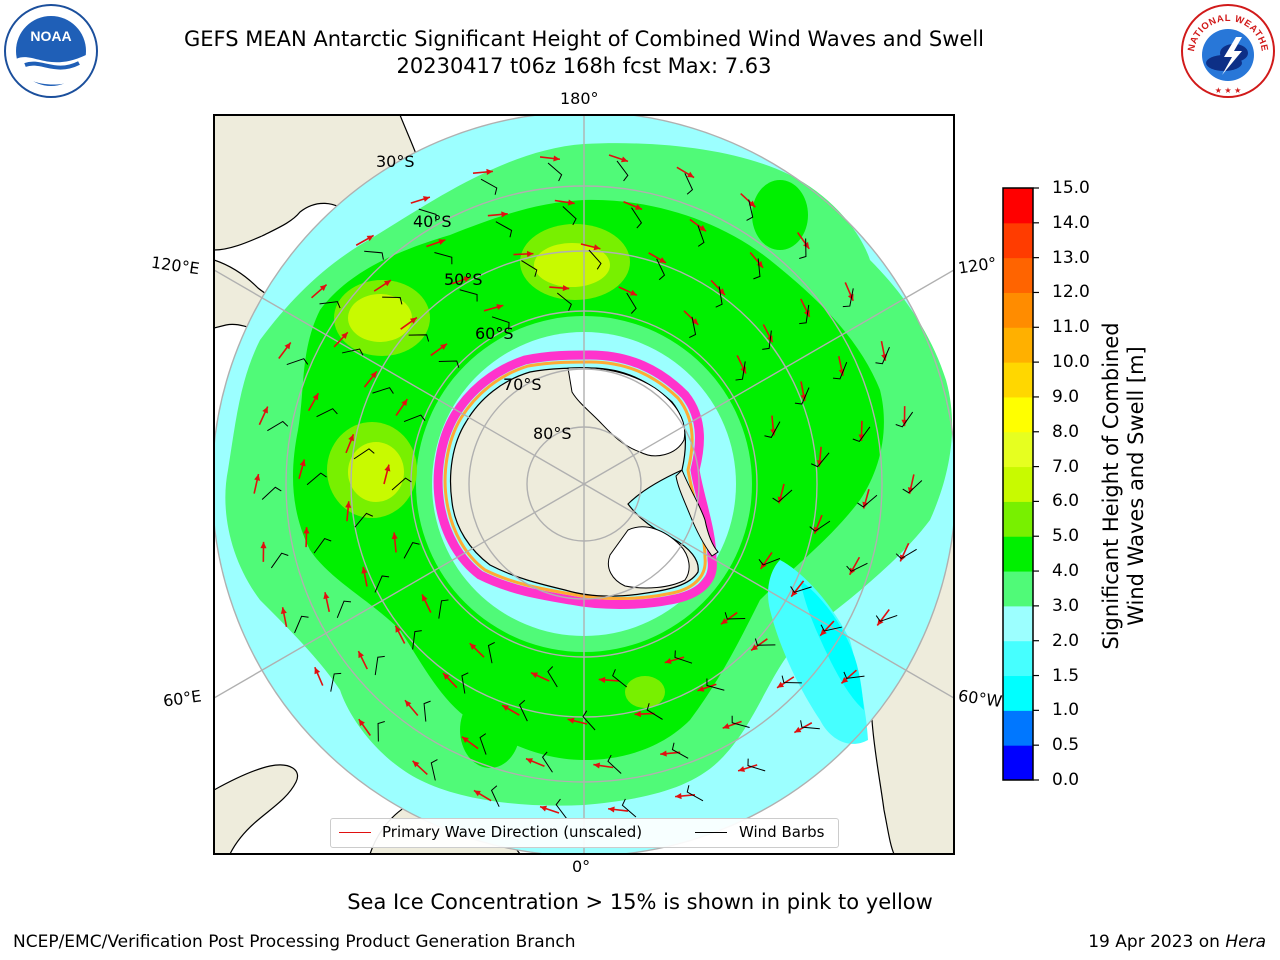 This screenshot has width=1280, height=960. I want to click on colorbar, so click(1021, 484).